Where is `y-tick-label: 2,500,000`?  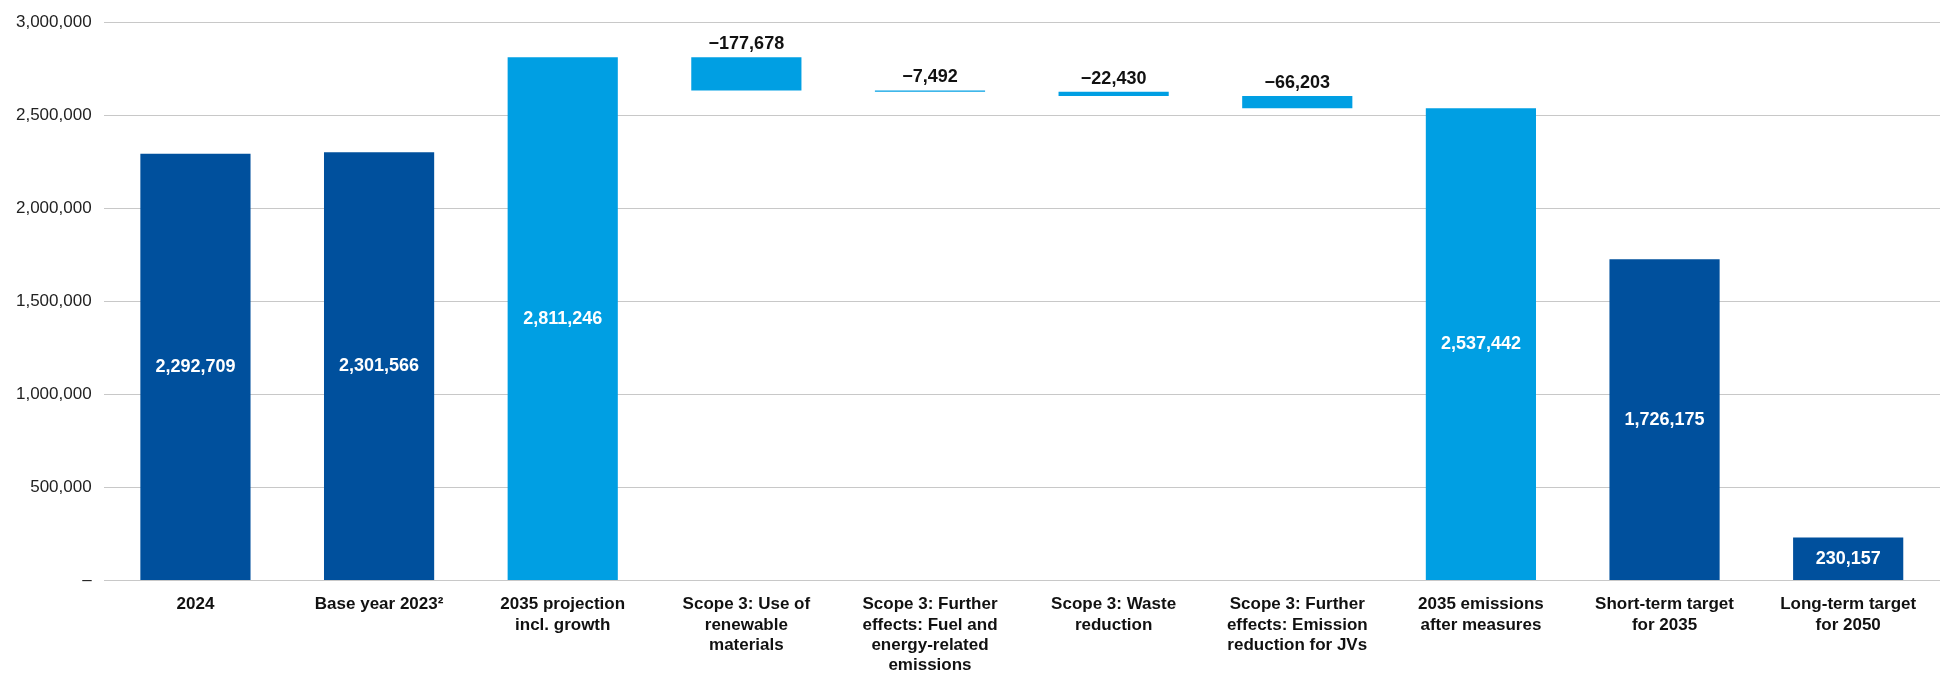
y-tick-label: 2,500,000 is located at coordinates (53, 114).